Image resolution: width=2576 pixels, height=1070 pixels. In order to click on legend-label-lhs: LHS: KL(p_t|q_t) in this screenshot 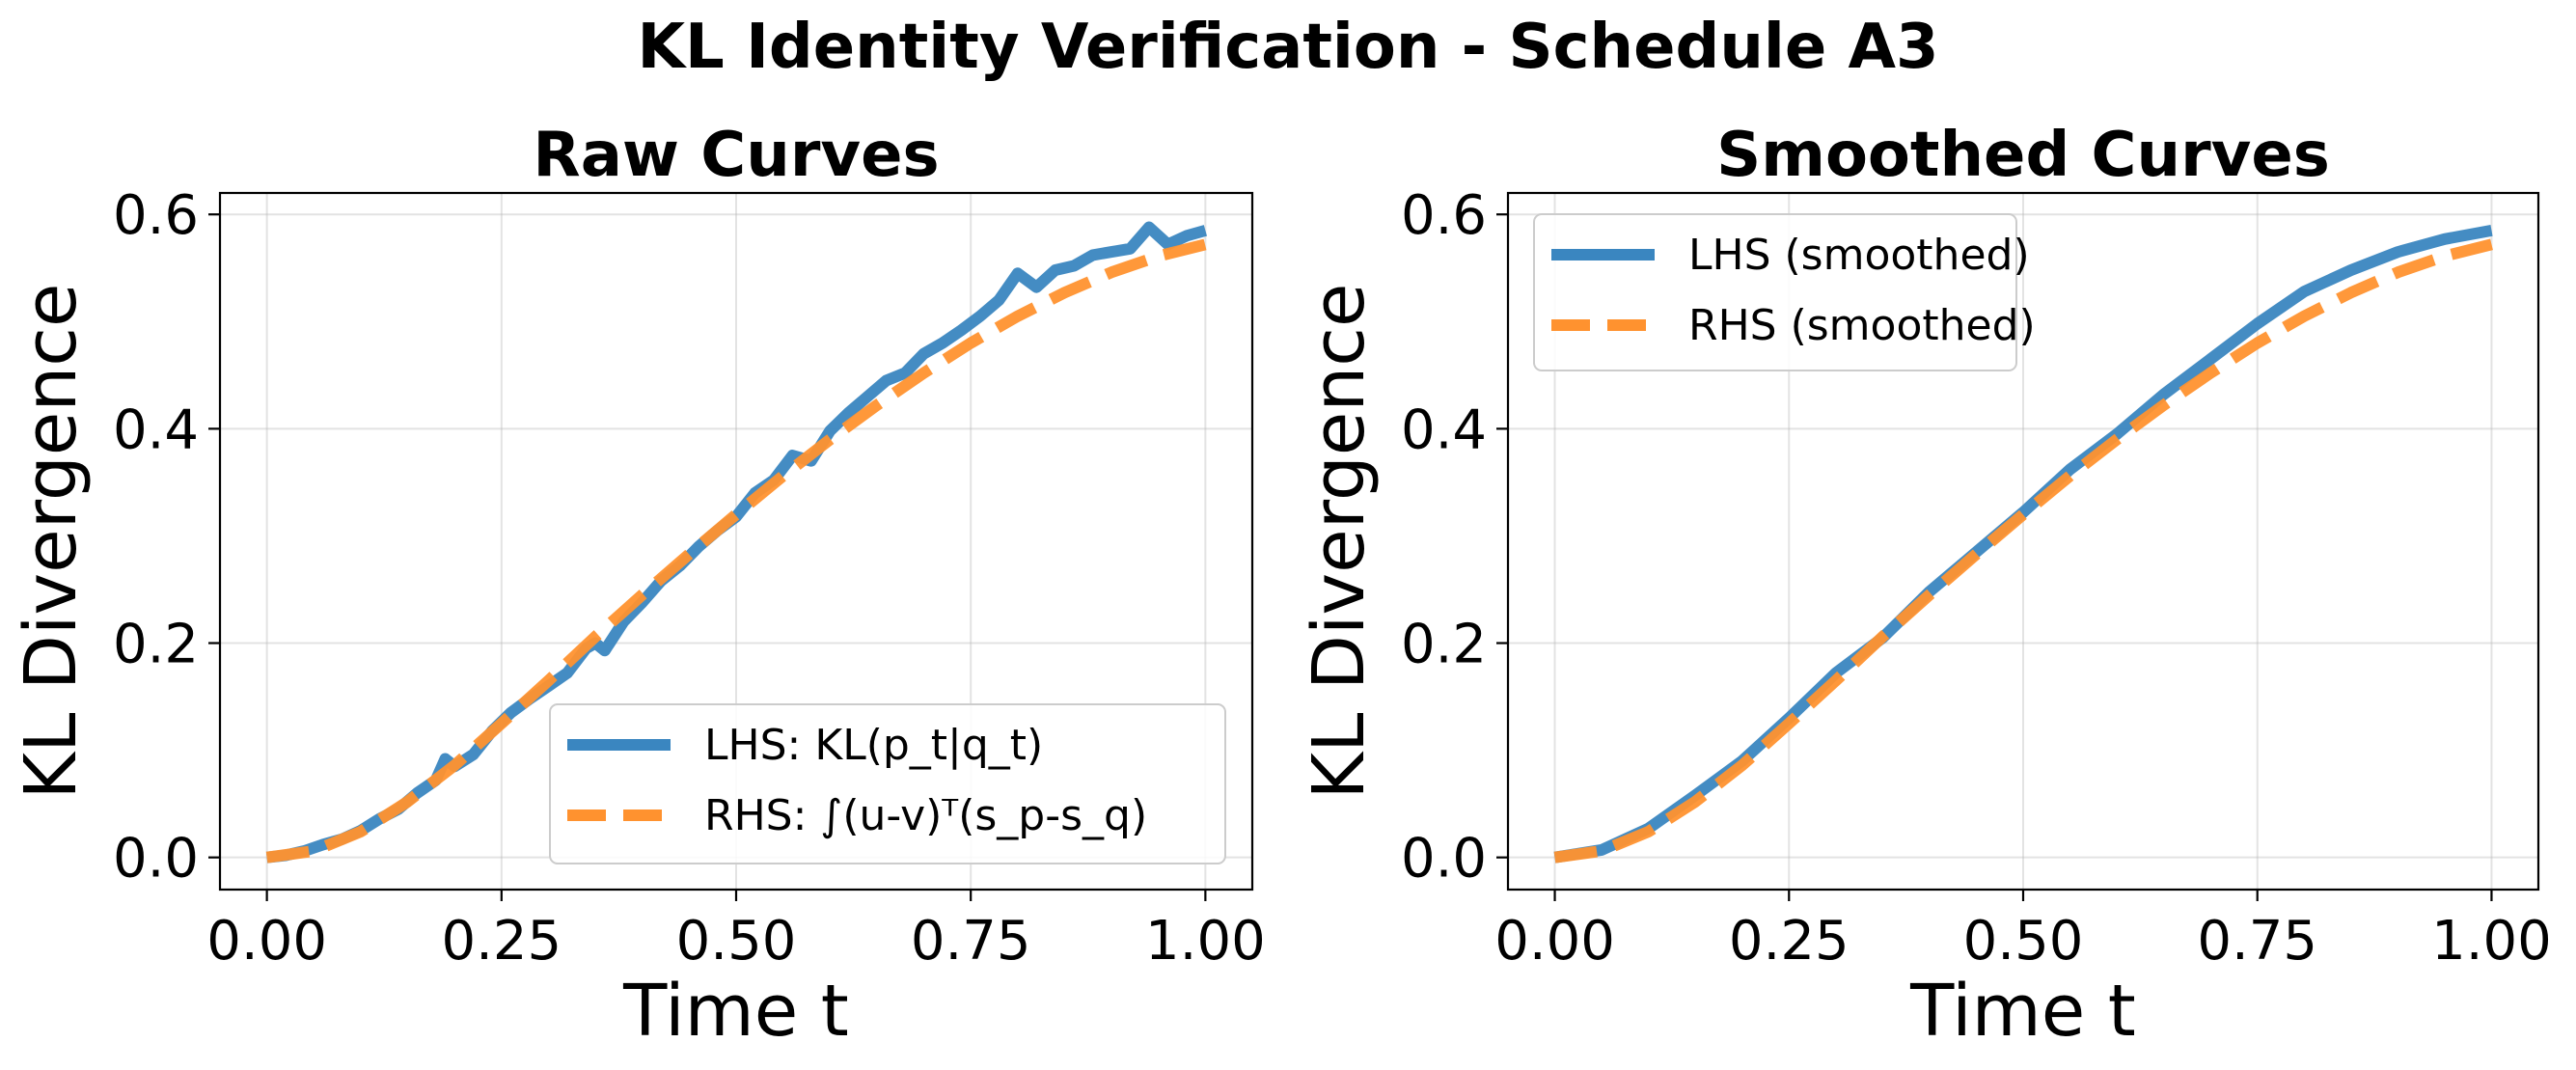, I will do `click(873, 745)`.